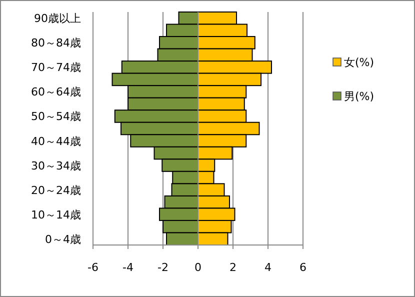  What do you see at coordinates (56, 43) in the screenshot?
I see `y-tick-label: 80～84歳` at bounding box center [56, 43].